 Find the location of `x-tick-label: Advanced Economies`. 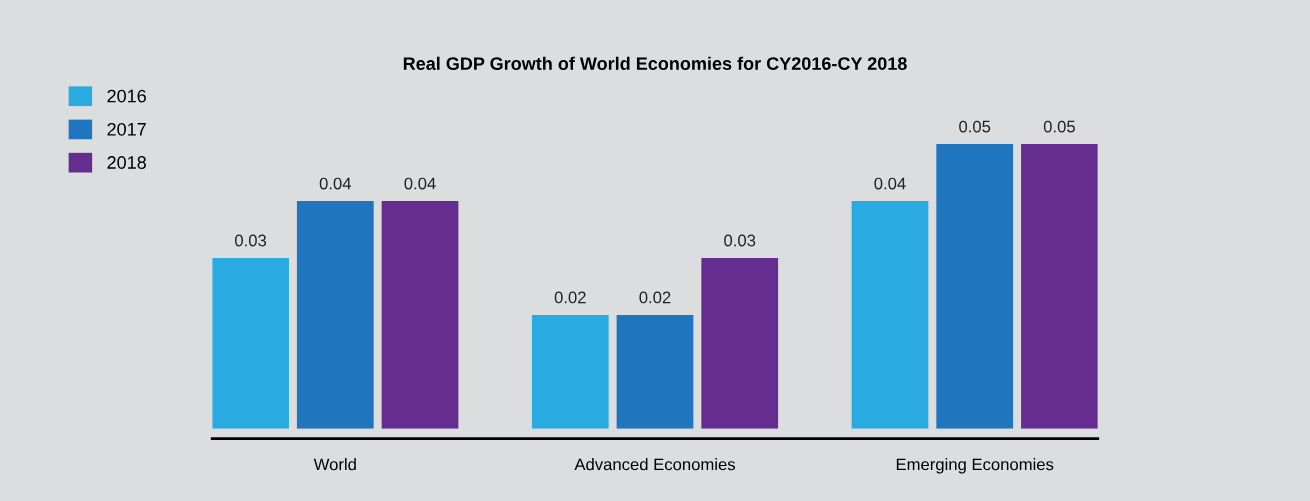

x-tick-label: Advanced Economies is located at coordinates (655, 464).